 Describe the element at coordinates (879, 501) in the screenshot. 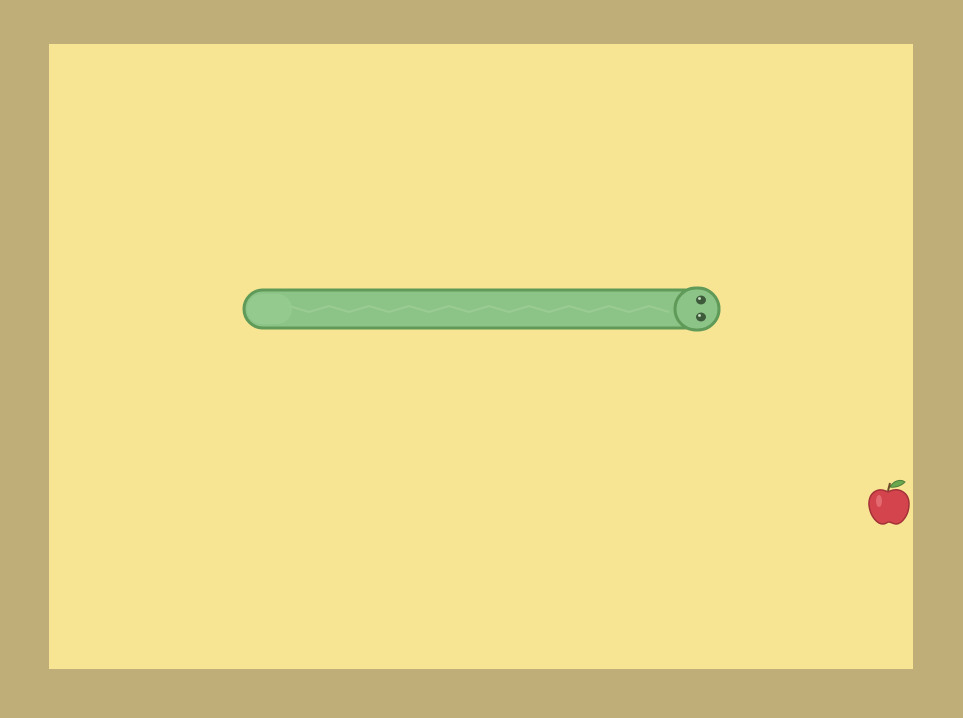

I see `apple-highlight` at that location.